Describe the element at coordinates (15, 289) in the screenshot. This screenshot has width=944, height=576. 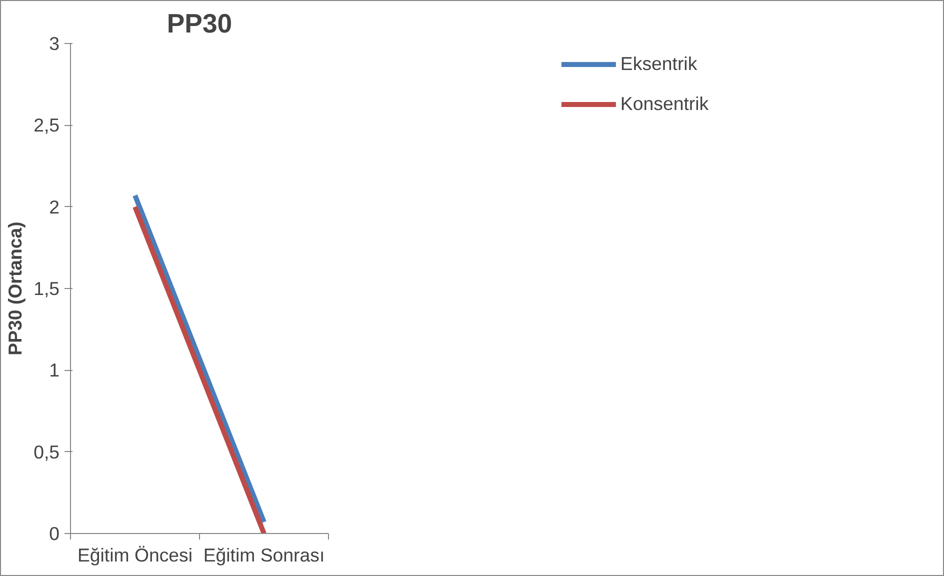
I see `y-axis-title: PP30 (Ortanca)` at that location.